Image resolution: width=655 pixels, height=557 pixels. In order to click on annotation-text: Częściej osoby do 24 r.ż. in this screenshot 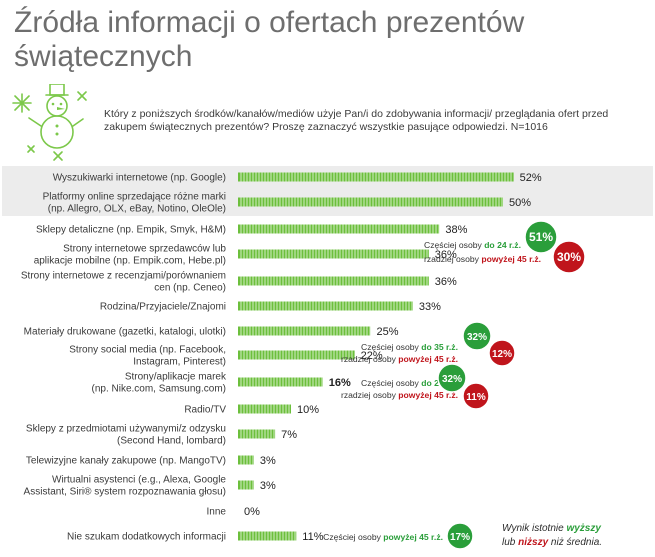, I will do `click(472, 245)`.